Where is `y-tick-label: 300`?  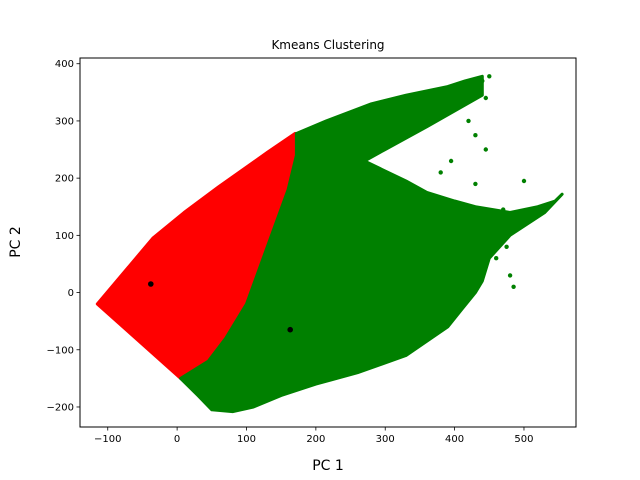
y-tick-label: 300 is located at coordinates (64, 121).